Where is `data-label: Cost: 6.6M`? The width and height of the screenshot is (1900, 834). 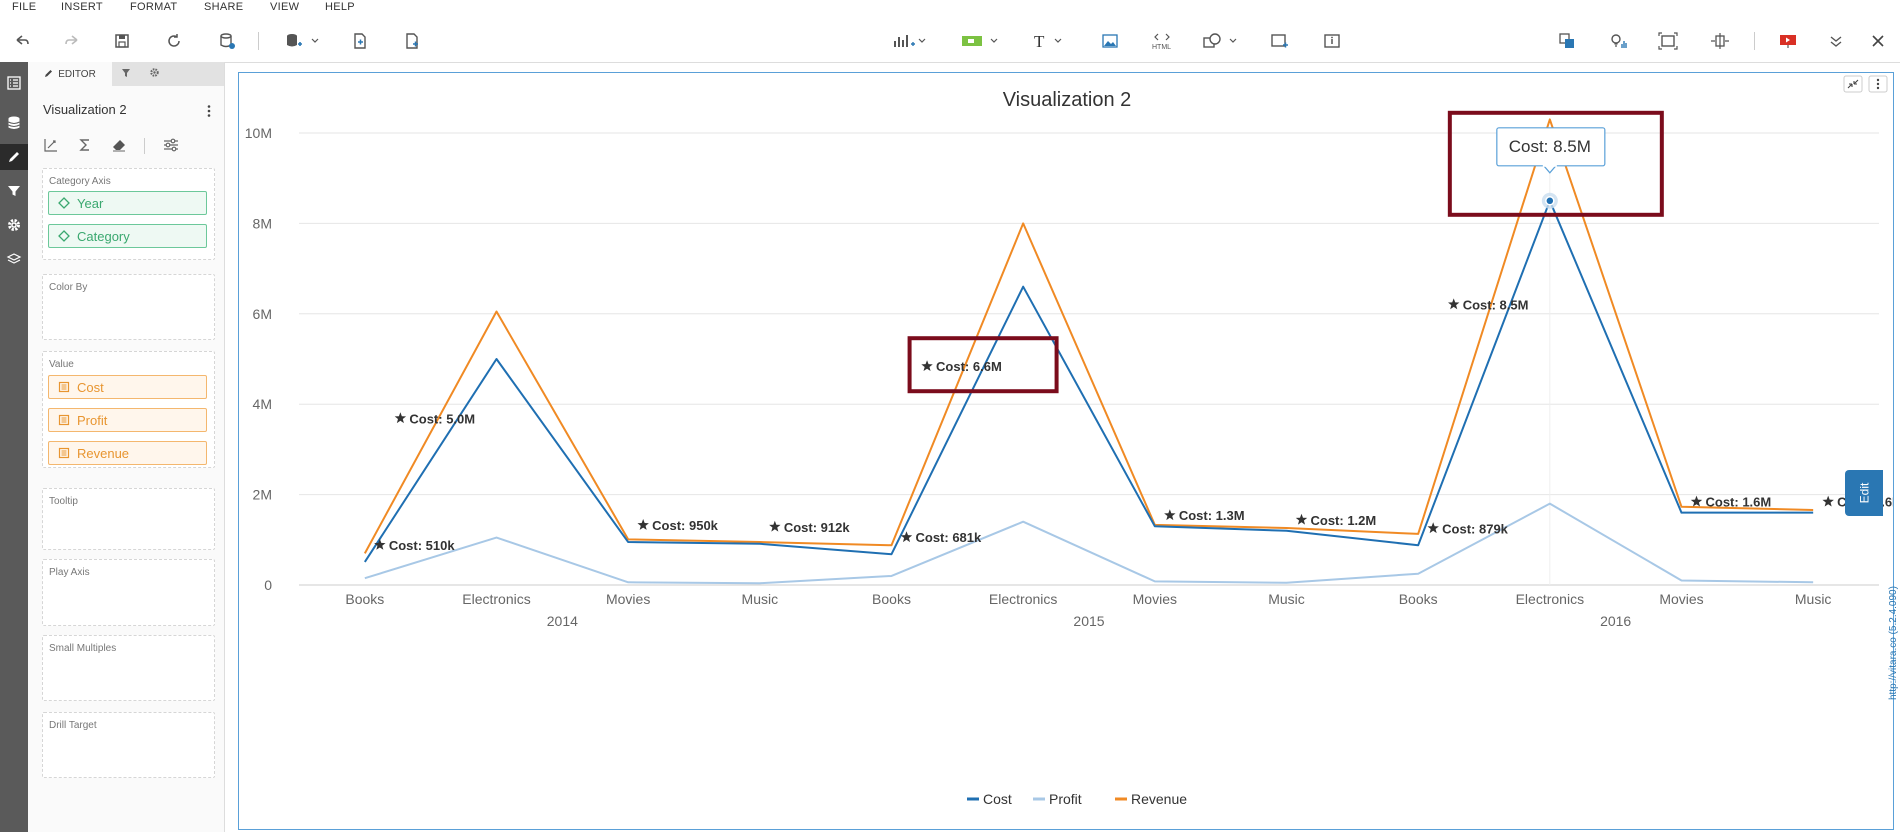 data-label: Cost: 6.6M is located at coordinates (961, 366).